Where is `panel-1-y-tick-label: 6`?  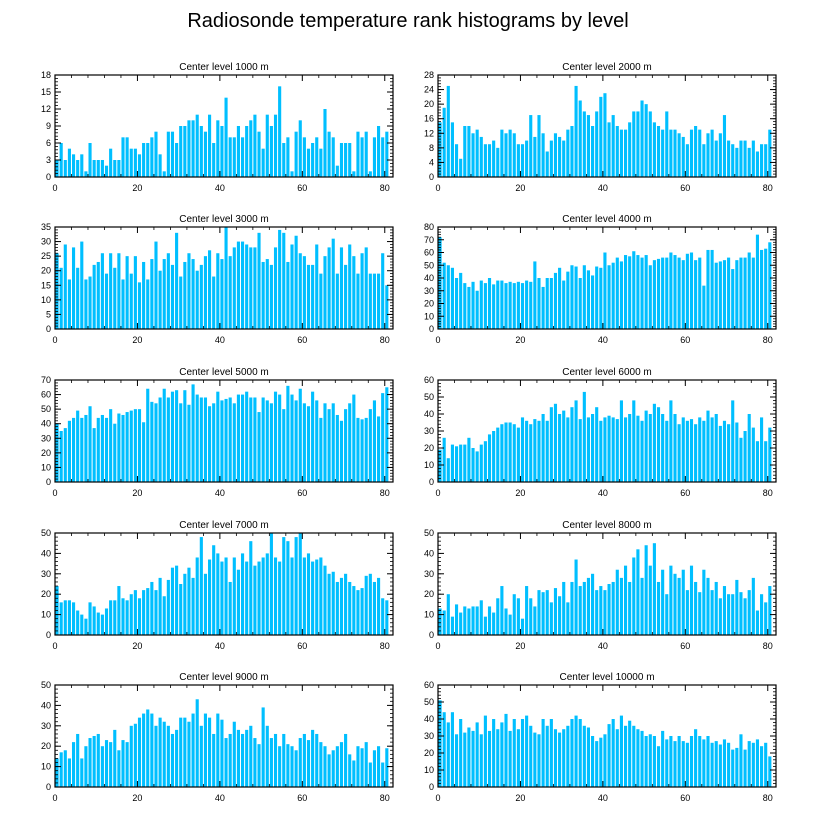
panel-1-y-tick-label: 6 is located at coordinates (48, 143).